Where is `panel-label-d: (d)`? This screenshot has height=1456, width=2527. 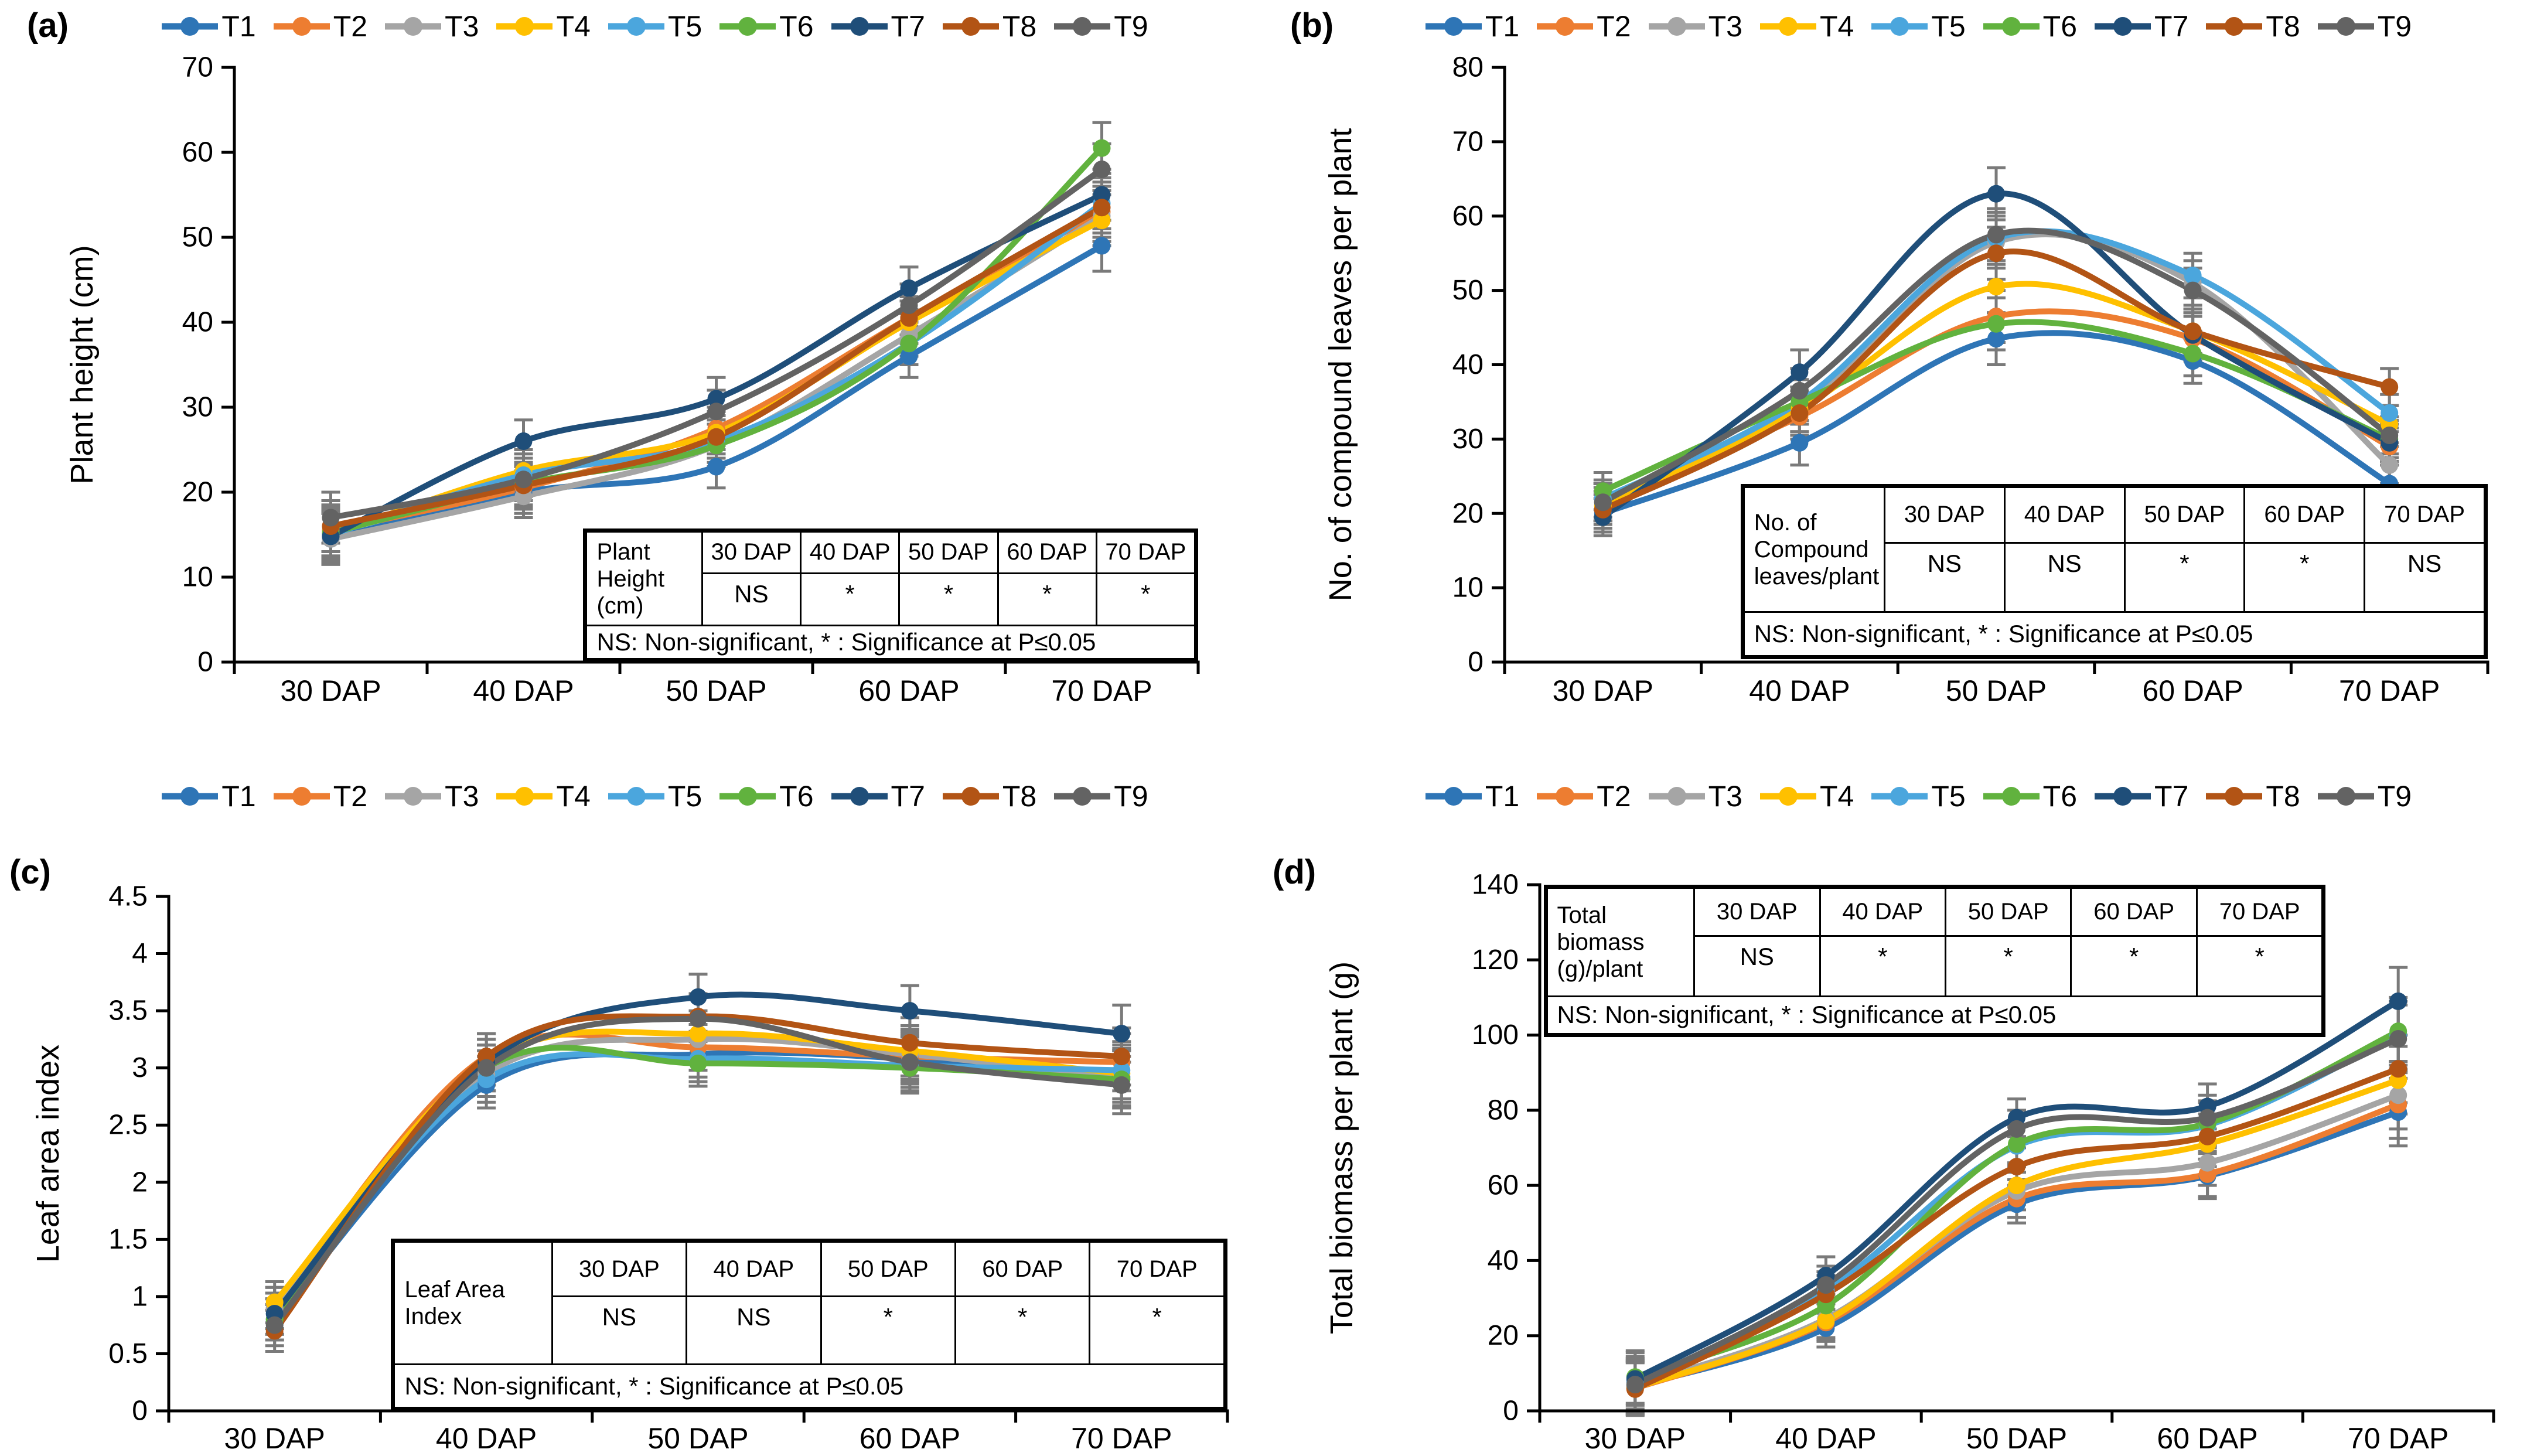 panel-label-d: (d) is located at coordinates (1295, 872).